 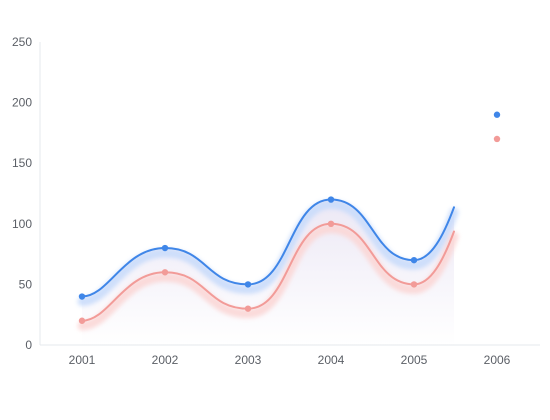 I want to click on x-tick-label: 2005, so click(x=414, y=360).